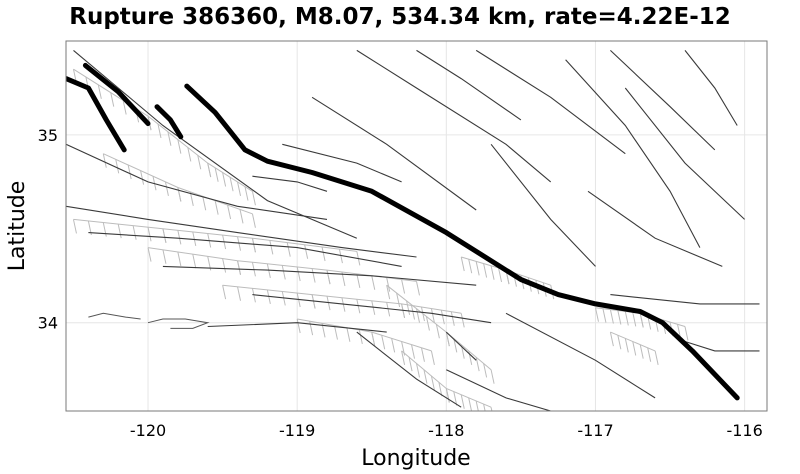 Image resolution: width=800 pixels, height=474 pixels. Describe the element at coordinates (48, 229) in the screenshot. I see `y-axis-ticks: 34 35` at that location.